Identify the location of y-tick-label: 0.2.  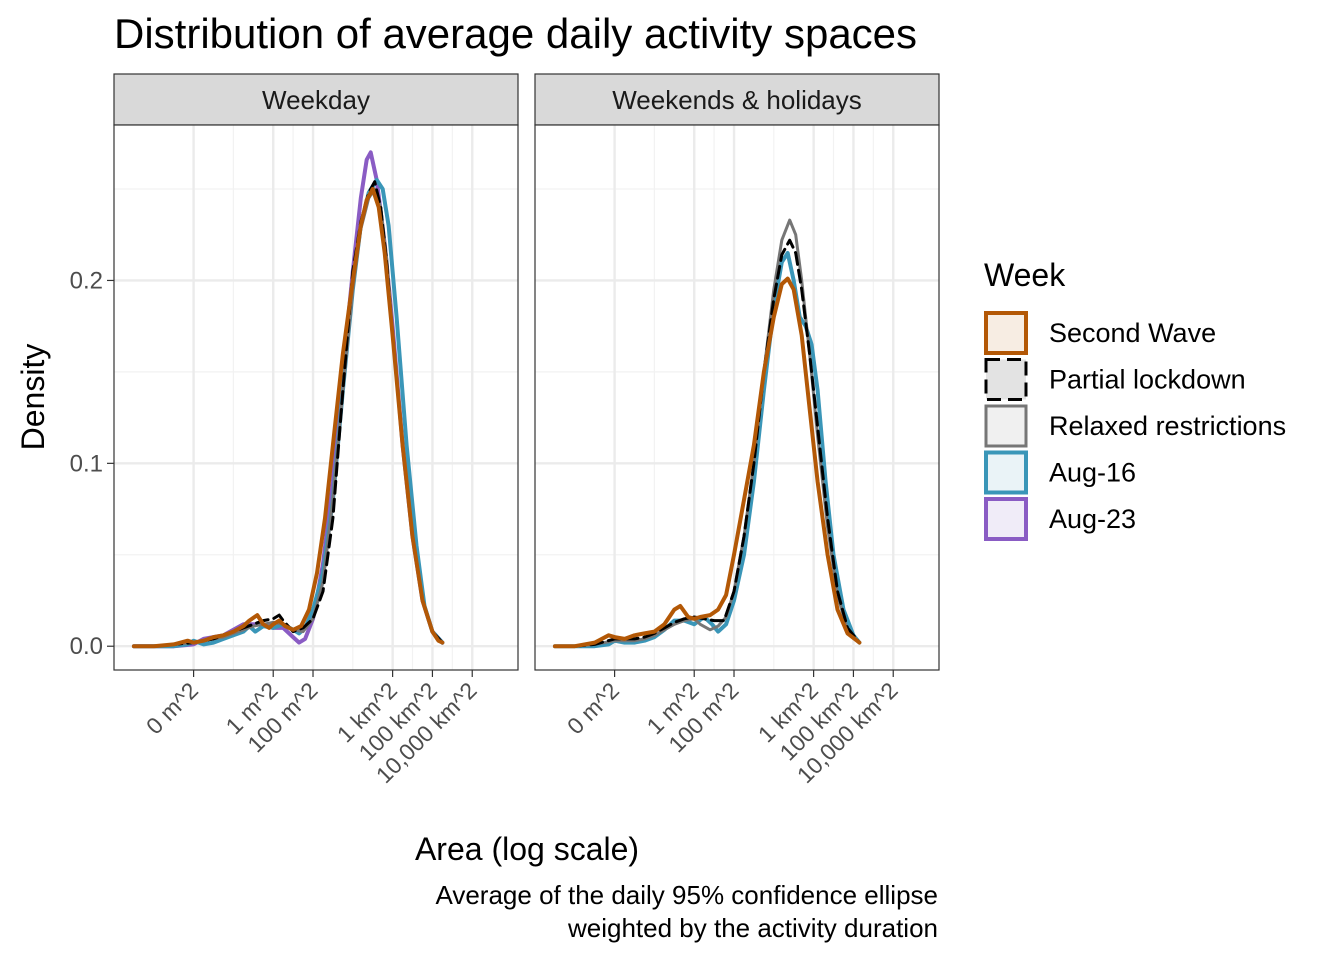
(86, 280).